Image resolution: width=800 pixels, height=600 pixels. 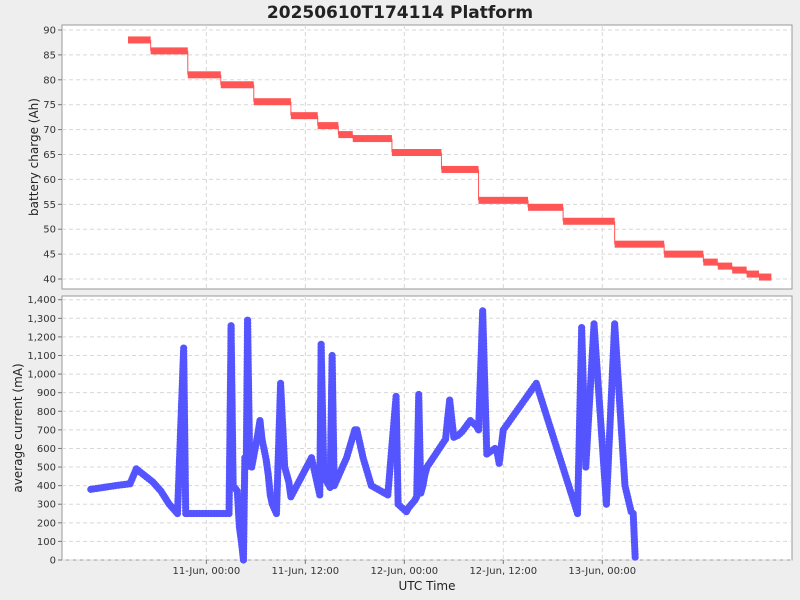 What do you see at coordinates (602, 571) in the screenshot?
I see `x-tick-label: 13-Jun, 00:00` at bounding box center [602, 571].